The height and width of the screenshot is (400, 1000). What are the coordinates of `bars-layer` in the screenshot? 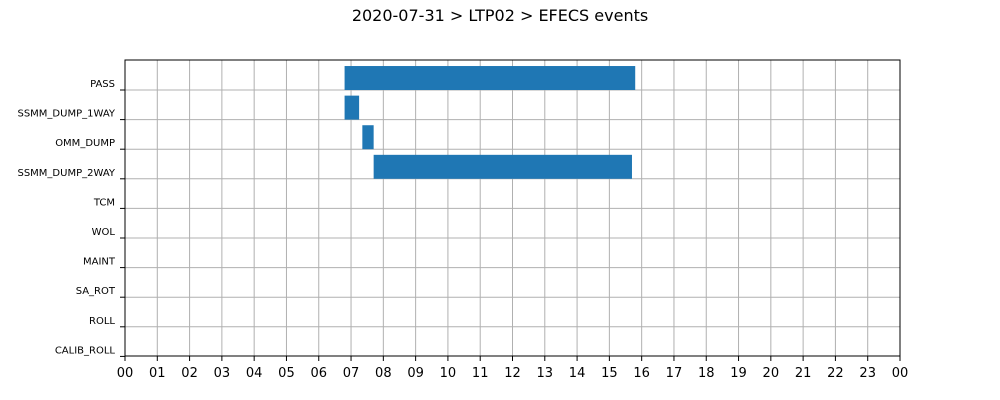 It's located at (490, 122).